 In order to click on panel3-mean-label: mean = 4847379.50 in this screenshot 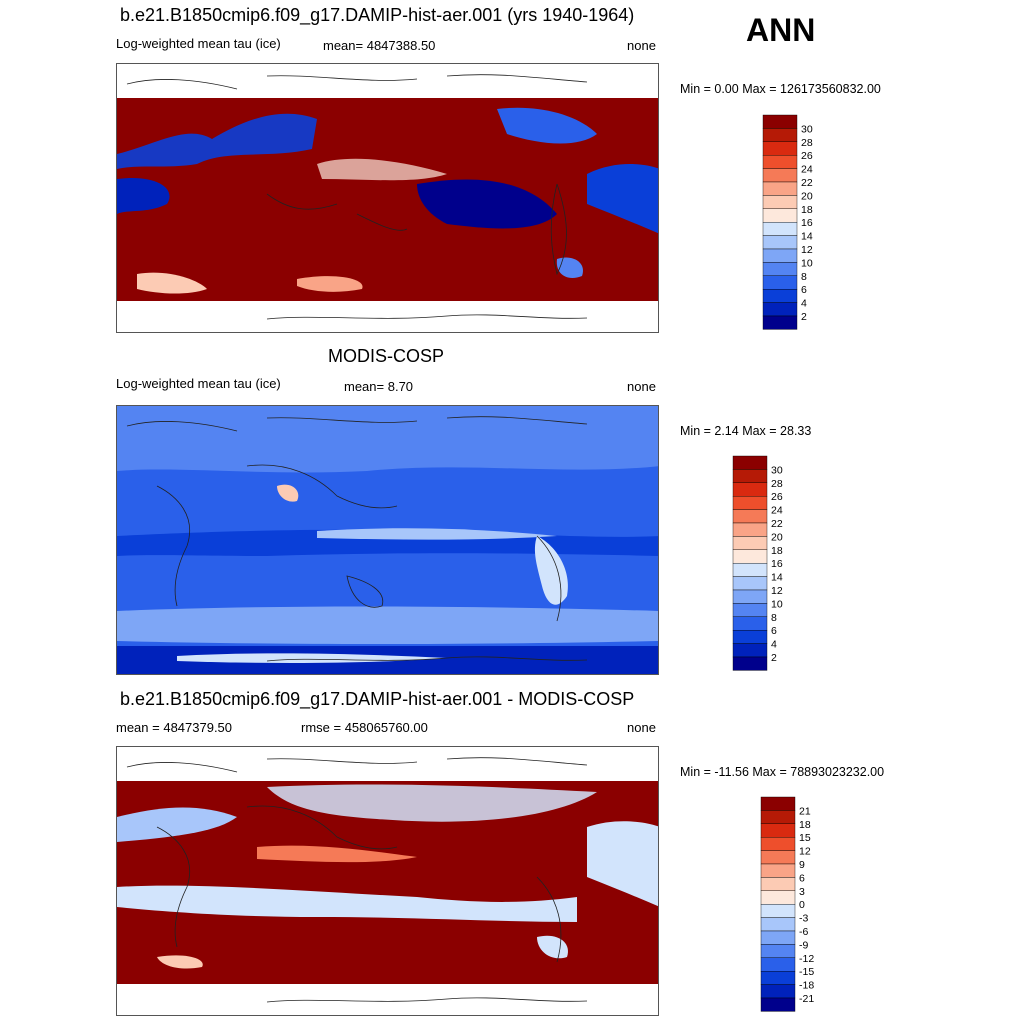, I will do `click(174, 727)`.